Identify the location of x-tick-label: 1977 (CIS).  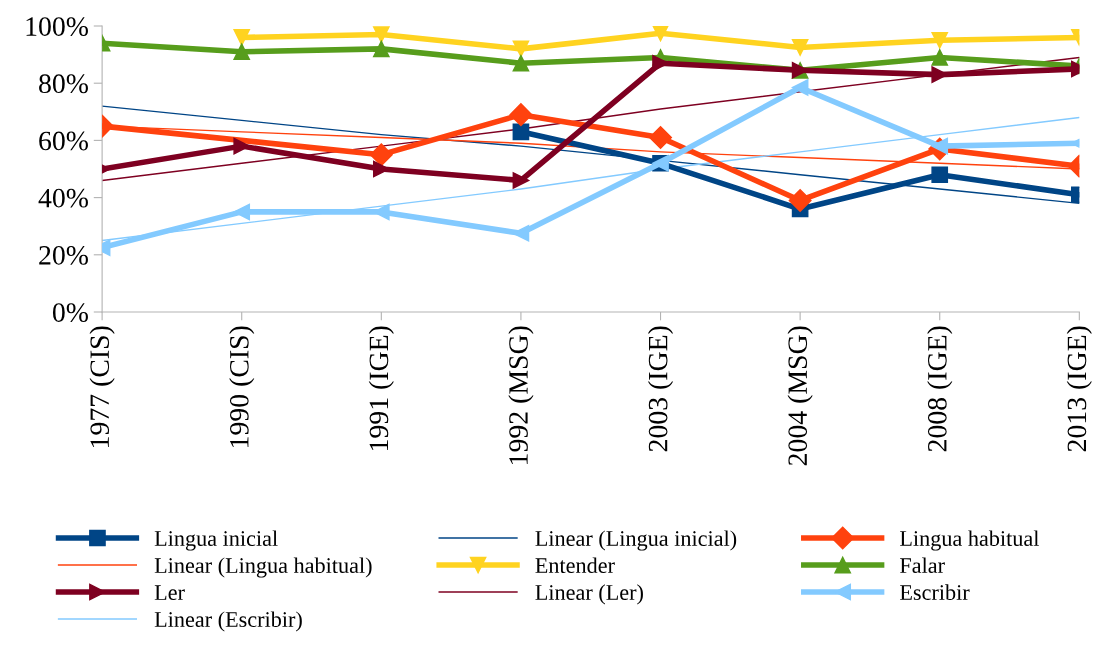
(102, 386).